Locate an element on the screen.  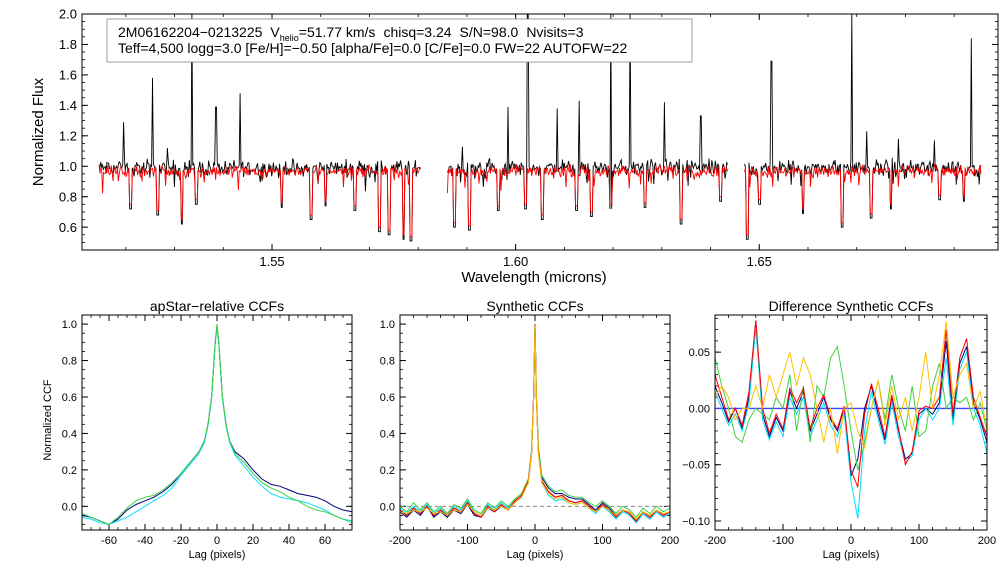
x-tick-label: 60 is located at coordinates (325, 541).